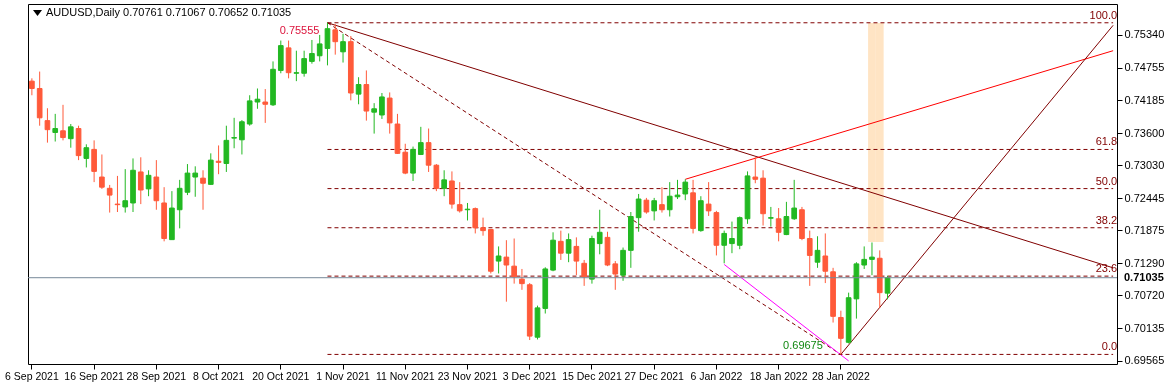 The width and height of the screenshot is (1169, 387). I want to click on series-label: 0.0, so click(1109, 346).